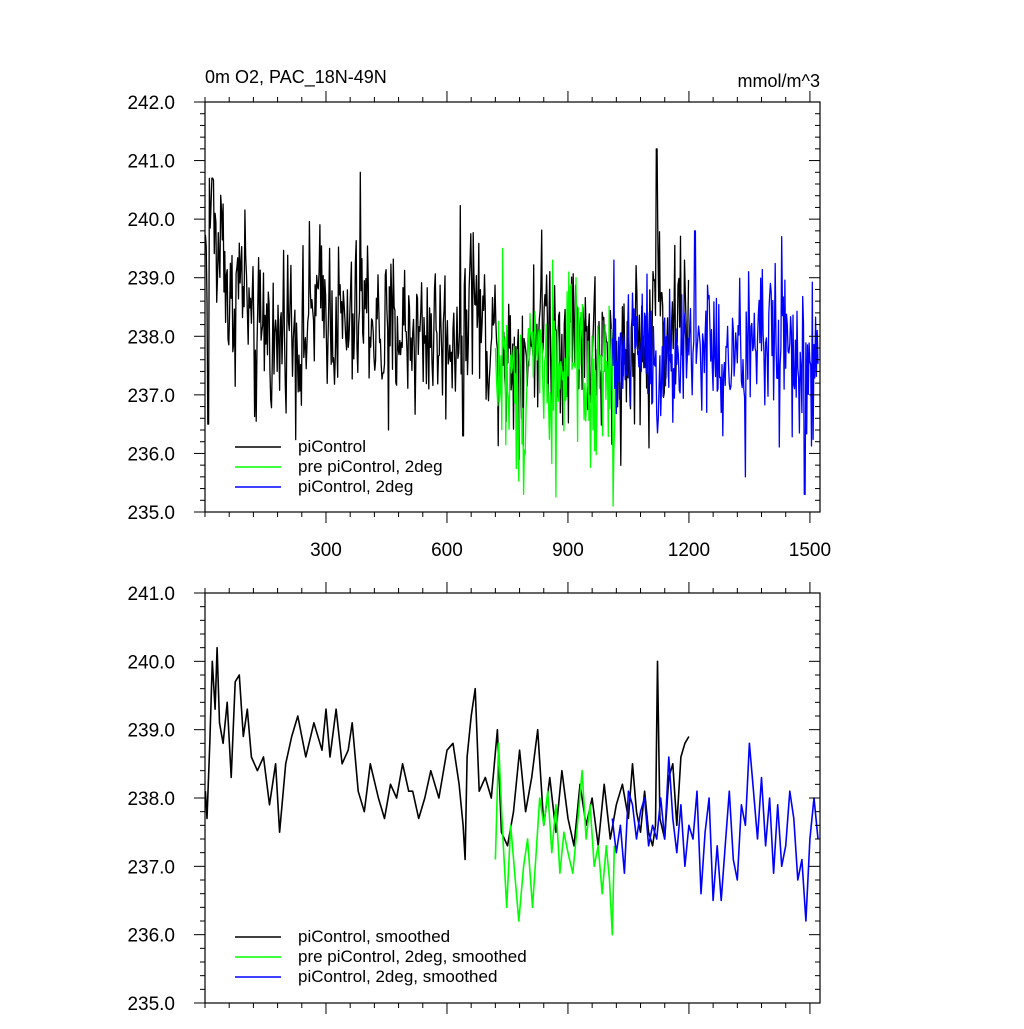 The image size is (1024, 1029). I want to click on y-tick-label: 242.0, so click(151, 103).